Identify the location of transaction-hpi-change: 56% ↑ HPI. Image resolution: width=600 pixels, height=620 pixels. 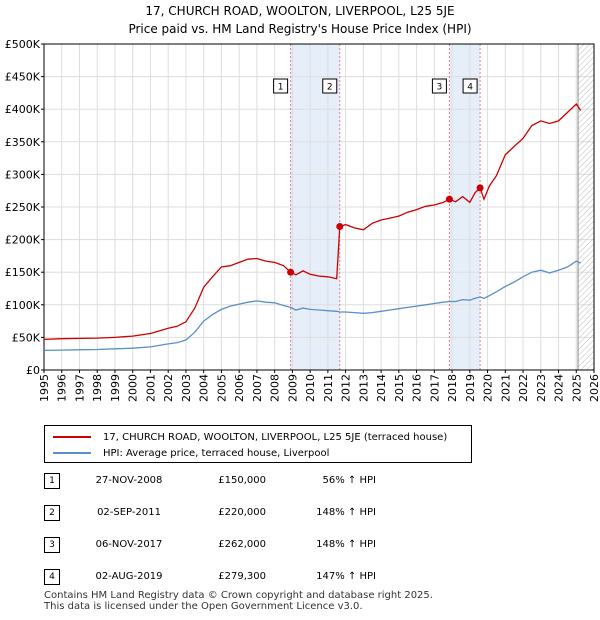
(349, 480).